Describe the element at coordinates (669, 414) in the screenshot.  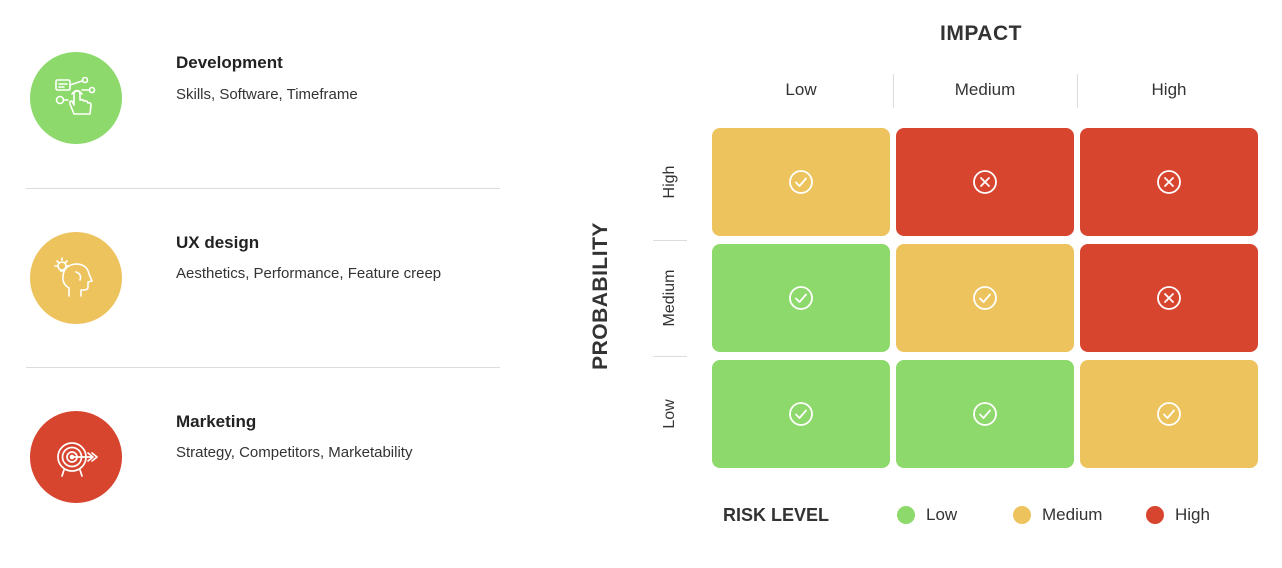
I see `probability-level-low: Low` at that location.